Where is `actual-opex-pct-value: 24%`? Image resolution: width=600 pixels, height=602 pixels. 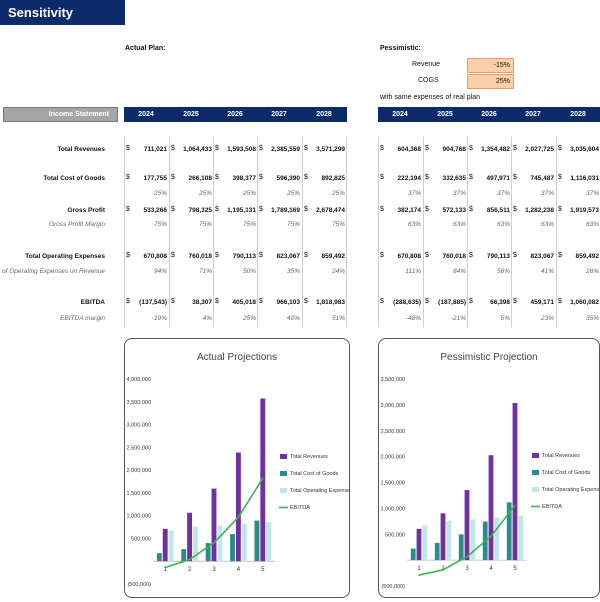
actual-opex-pct-value: 24% is located at coordinates (338, 271).